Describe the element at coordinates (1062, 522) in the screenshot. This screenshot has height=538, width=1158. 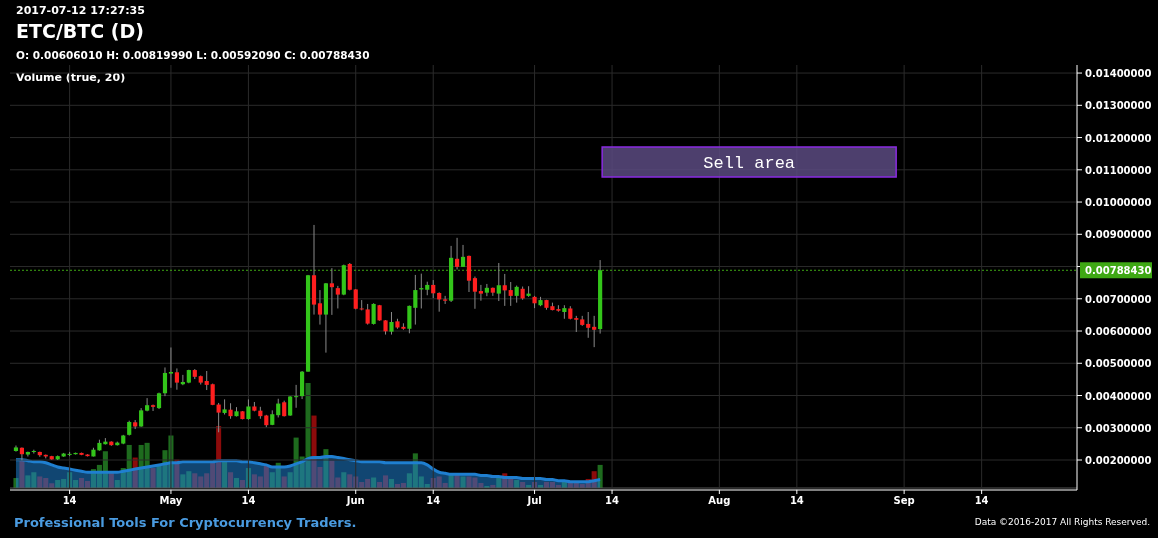
I see `text: Data ©2016-2017 All Rights Reserved.` at that location.